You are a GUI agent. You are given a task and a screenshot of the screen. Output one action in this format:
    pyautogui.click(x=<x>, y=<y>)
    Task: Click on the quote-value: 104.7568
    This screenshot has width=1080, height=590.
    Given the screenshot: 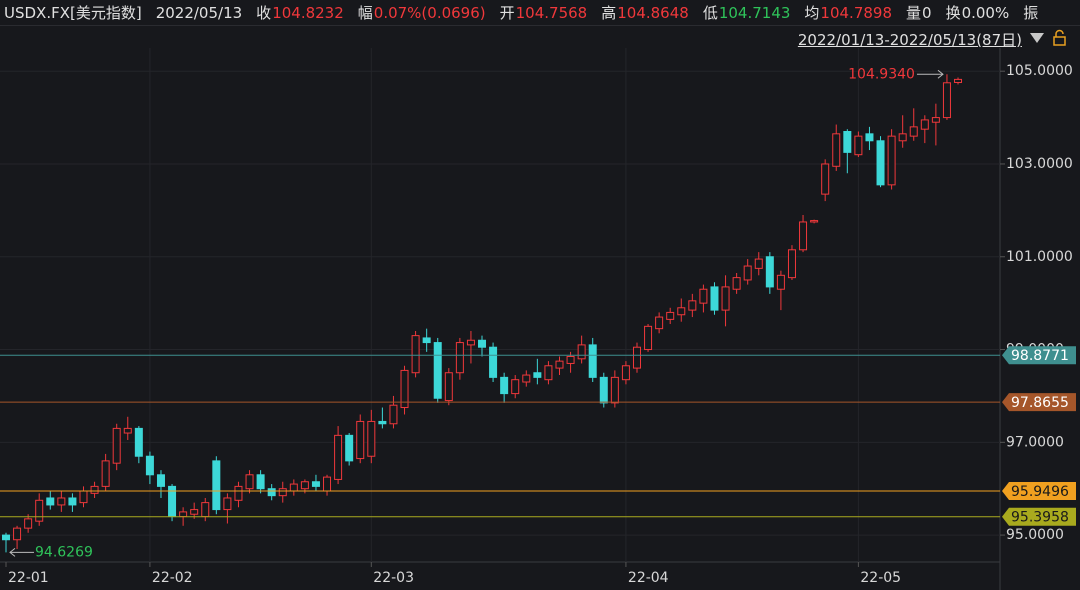 What is the action you would take?
    pyautogui.click(x=551, y=13)
    